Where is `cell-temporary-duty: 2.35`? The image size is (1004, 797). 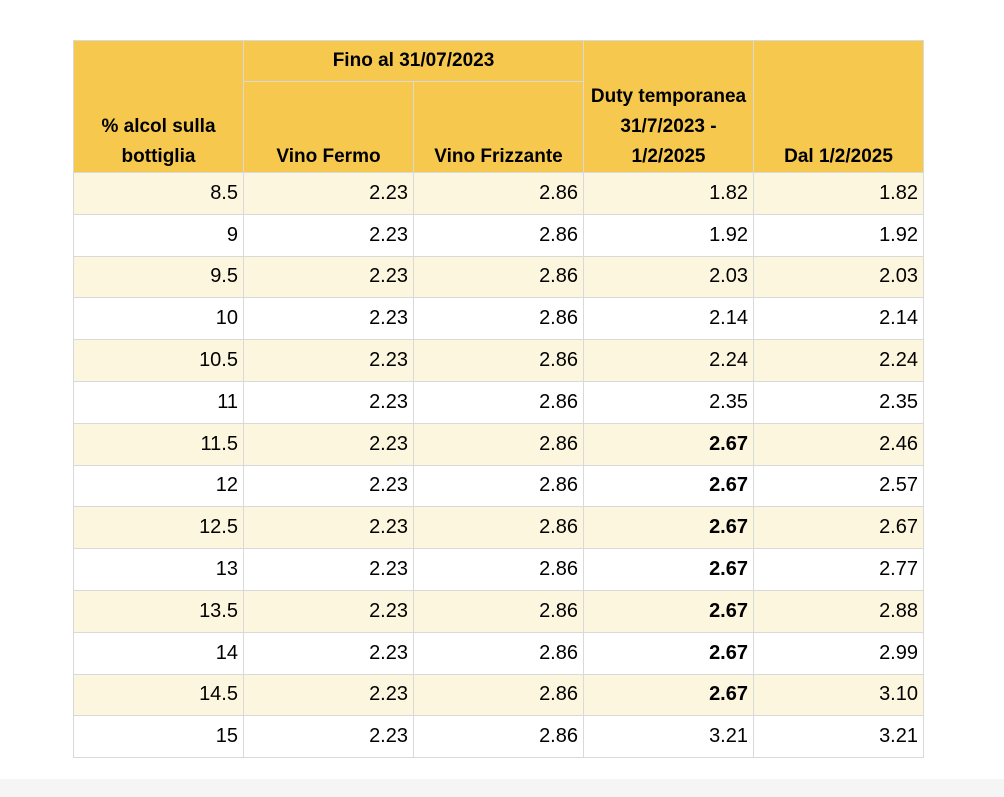 cell-temporary-duty: 2.35 is located at coordinates (668, 402).